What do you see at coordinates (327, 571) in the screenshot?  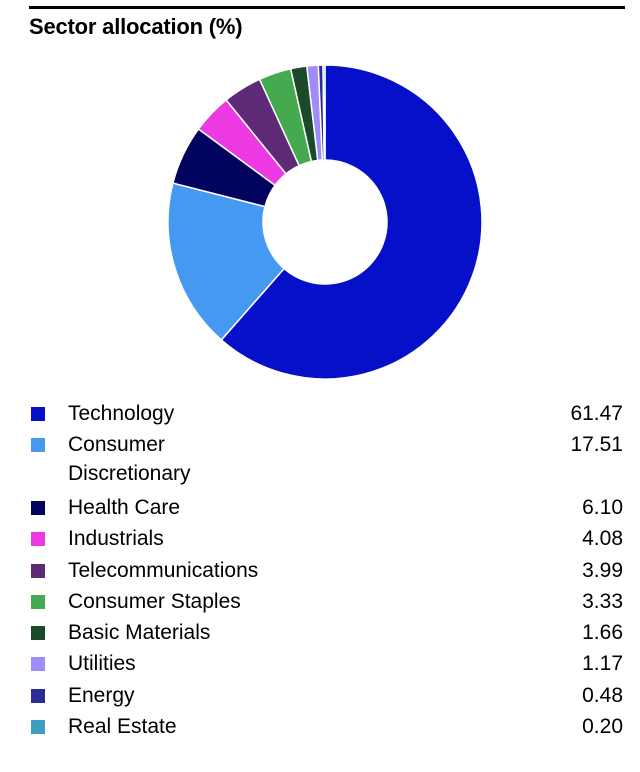 I see `legend-item-telecommunications: Telecommunications 3.99` at bounding box center [327, 571].